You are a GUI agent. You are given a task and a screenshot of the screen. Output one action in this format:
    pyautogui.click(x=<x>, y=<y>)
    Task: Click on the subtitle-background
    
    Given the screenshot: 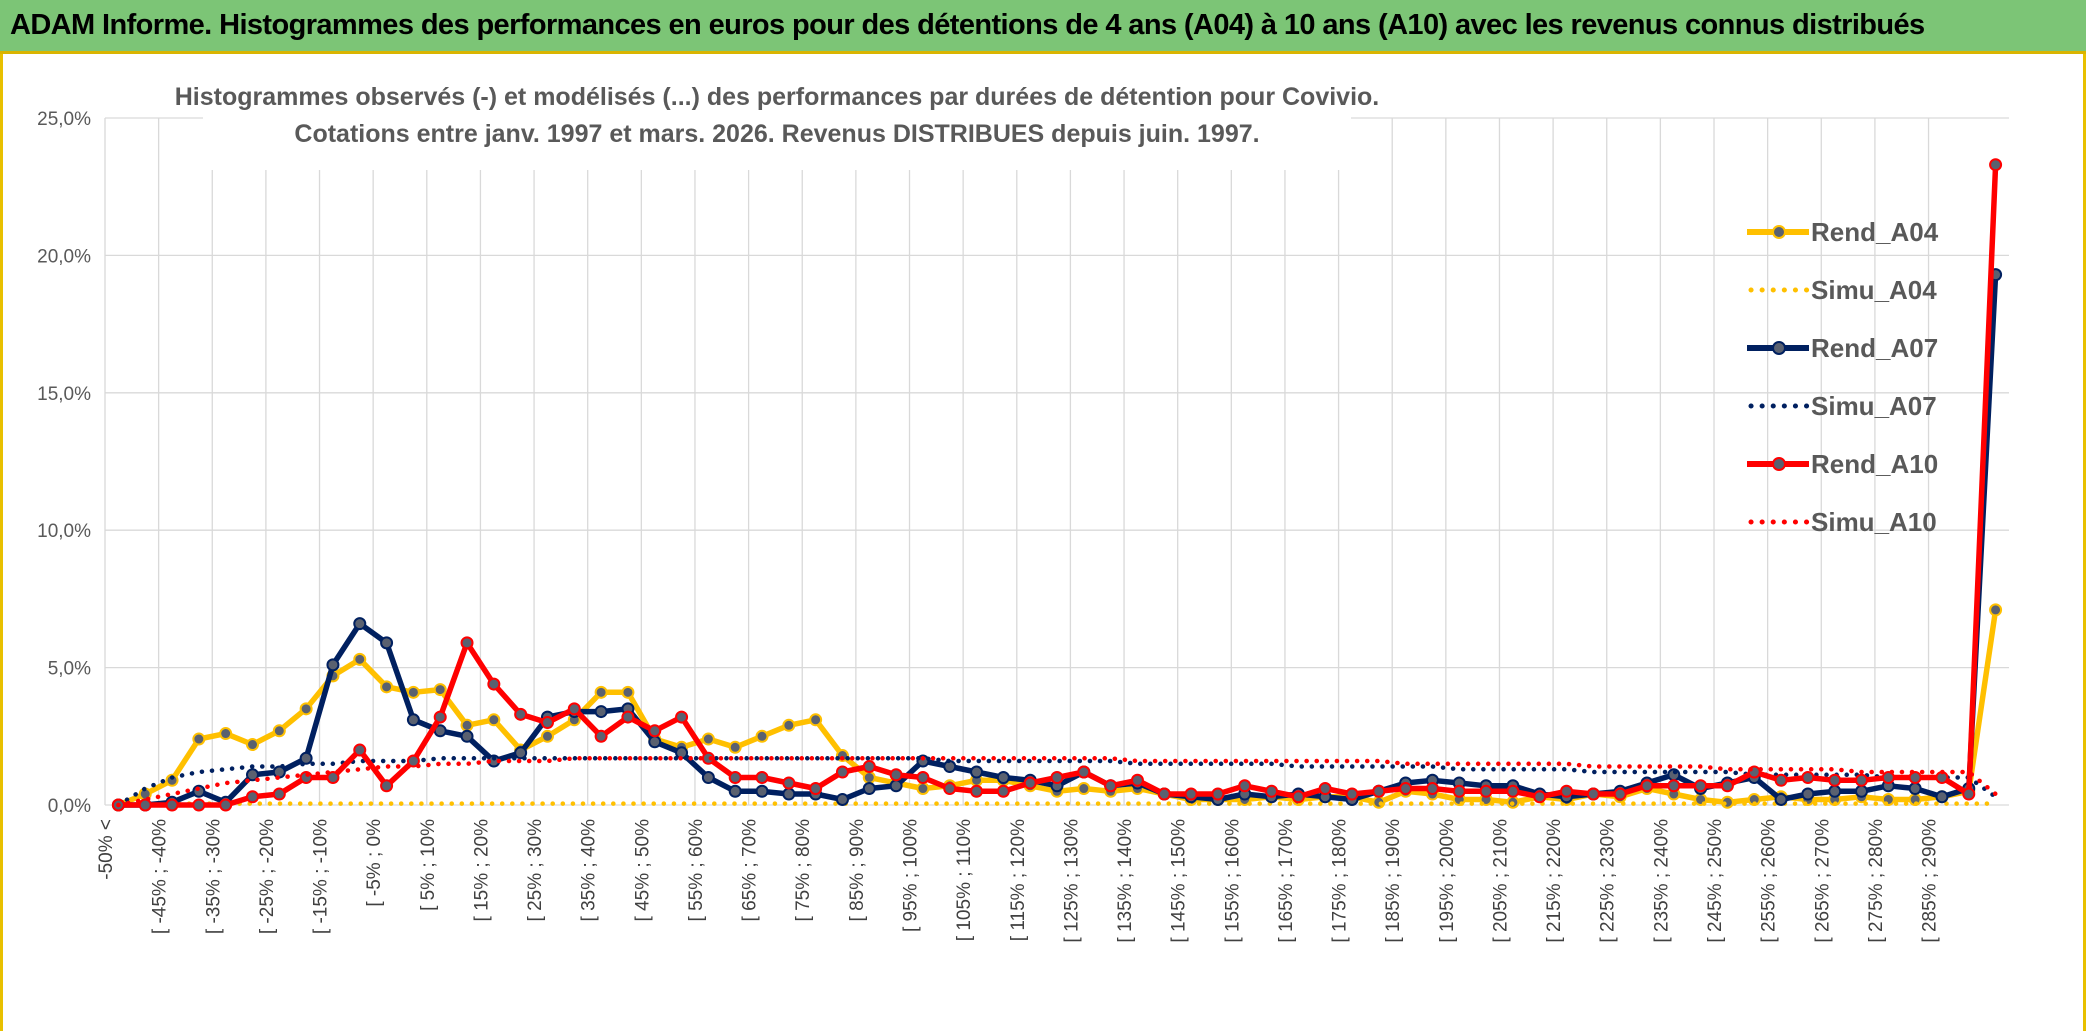 What is the action you would take?
    pyautogui.click(x=777, y=122)
    